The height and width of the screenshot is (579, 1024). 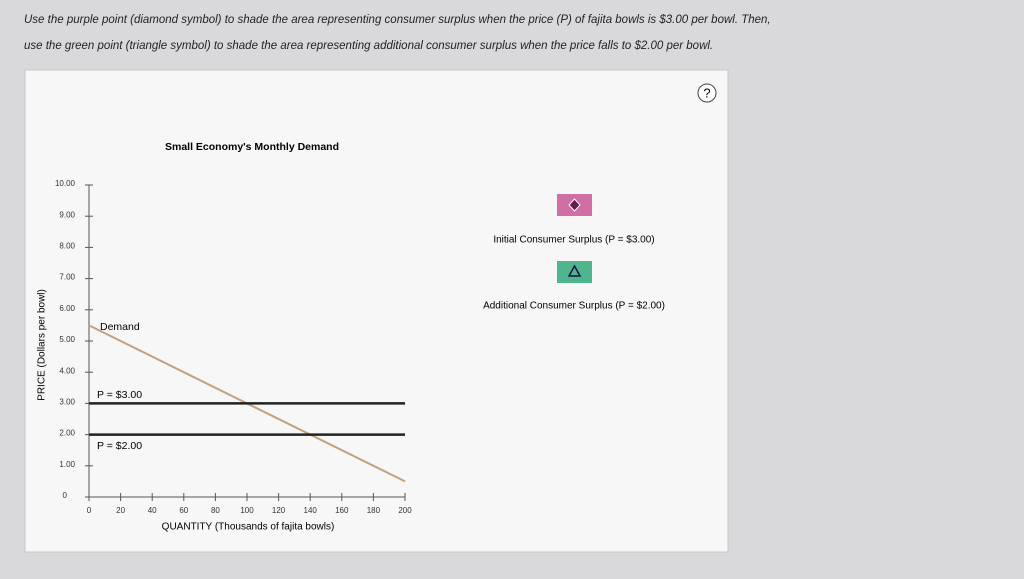 I want to click on series-label: Demand, so click(x=120, y=327).